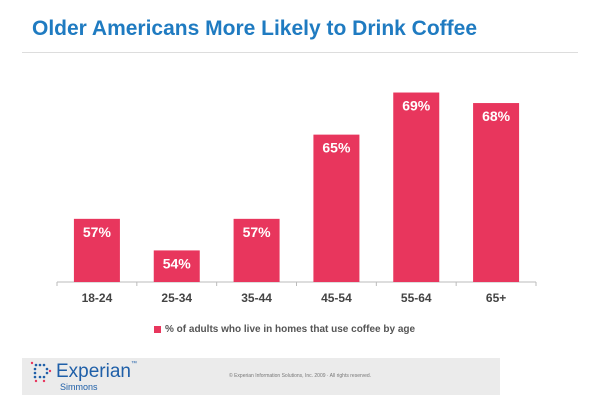  I want to click on title-divider, so click(300, 52).